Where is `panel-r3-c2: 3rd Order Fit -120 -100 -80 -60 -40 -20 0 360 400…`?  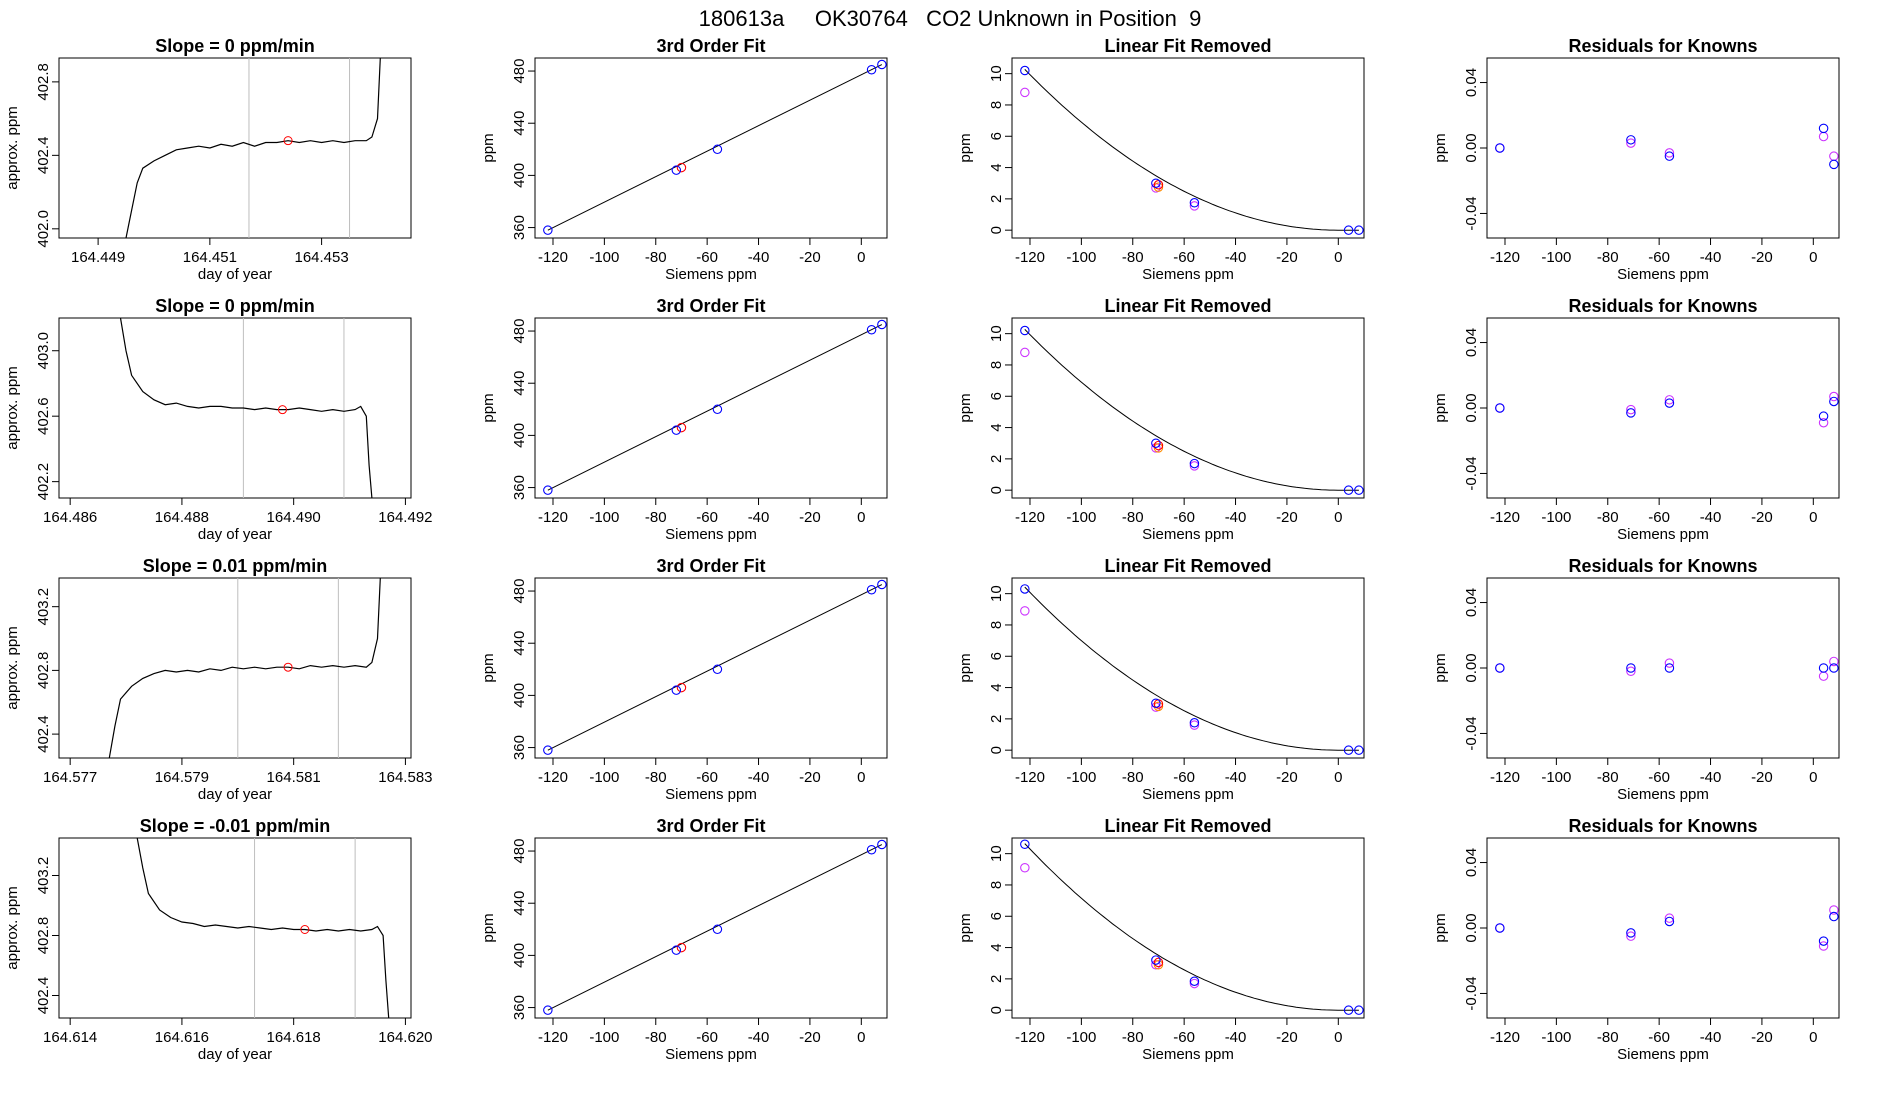 panel-r3-c2: 3rd Order Fit -120 -100 -80 -60 -40 -20 0 360 400… is located at coordinates (684, 679).